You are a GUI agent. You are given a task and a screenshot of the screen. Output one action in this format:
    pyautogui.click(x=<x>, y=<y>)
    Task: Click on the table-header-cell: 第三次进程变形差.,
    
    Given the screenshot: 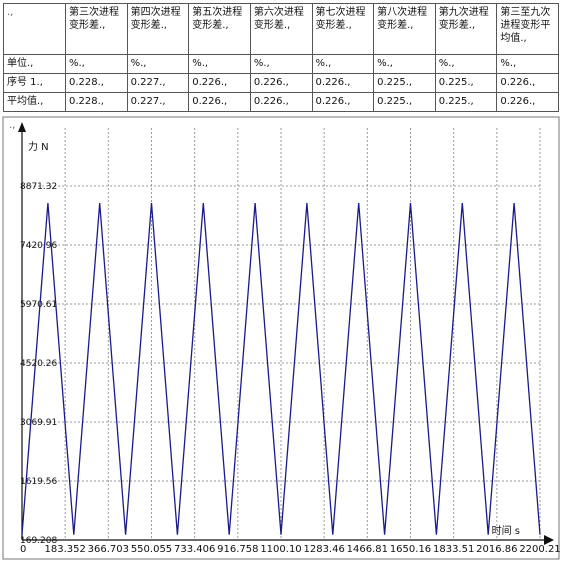 What is the action you would take?
    pyautogui.click(x=96, y=29)
    